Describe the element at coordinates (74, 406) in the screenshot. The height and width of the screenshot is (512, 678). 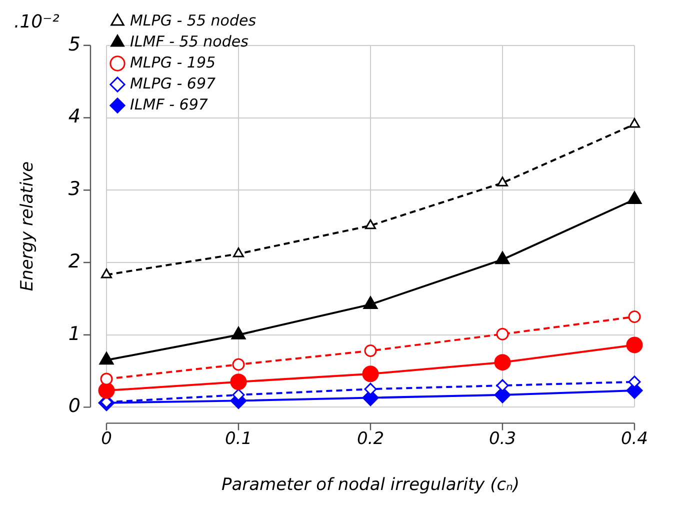
I see `y-tick-label: 0` at that location.